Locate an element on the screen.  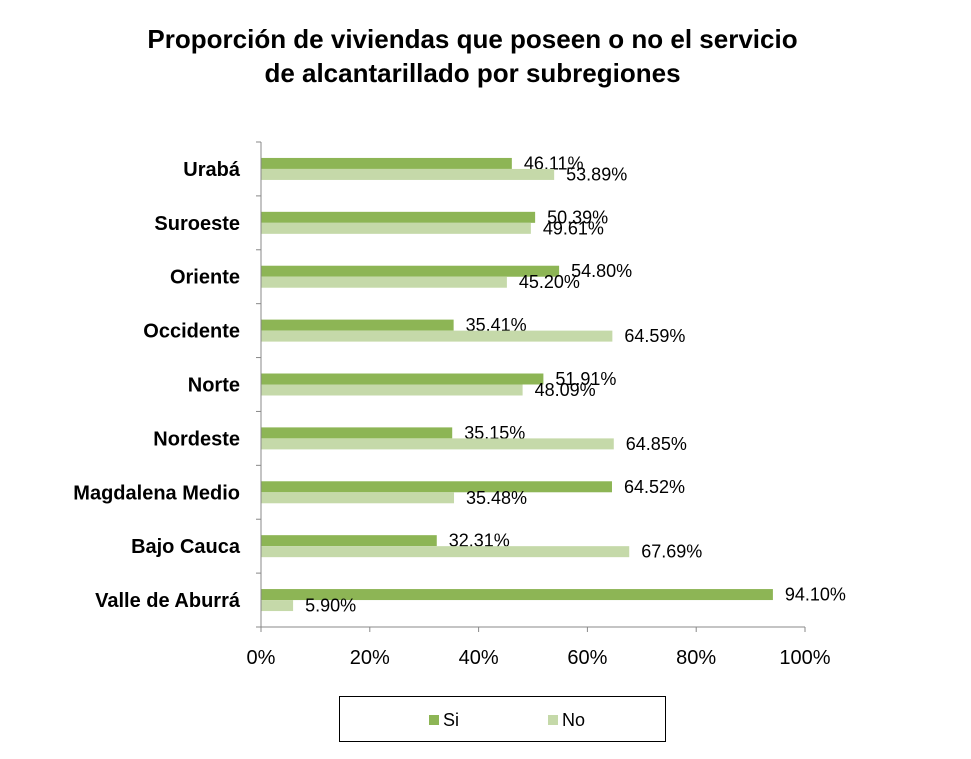
category-label-9: Valle de Aburrá is located at coordinates (168, 601).